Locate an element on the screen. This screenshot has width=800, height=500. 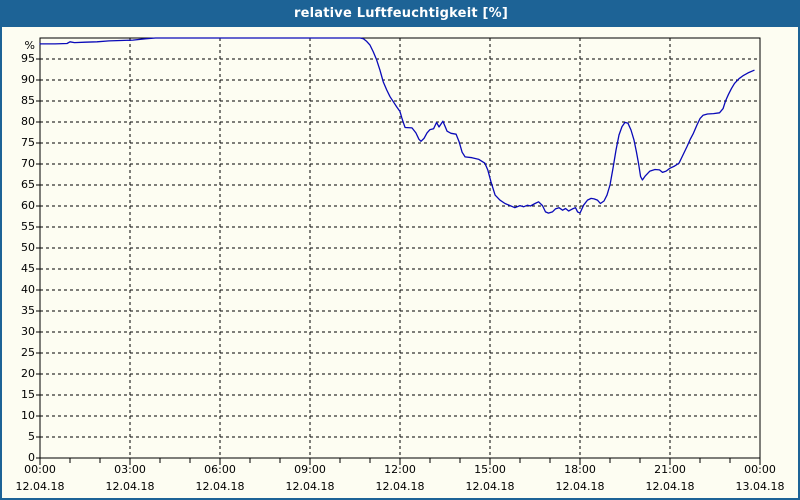
window-title: relative Luftfeuchtigkeit [%] is located at coordinates (401, 13).